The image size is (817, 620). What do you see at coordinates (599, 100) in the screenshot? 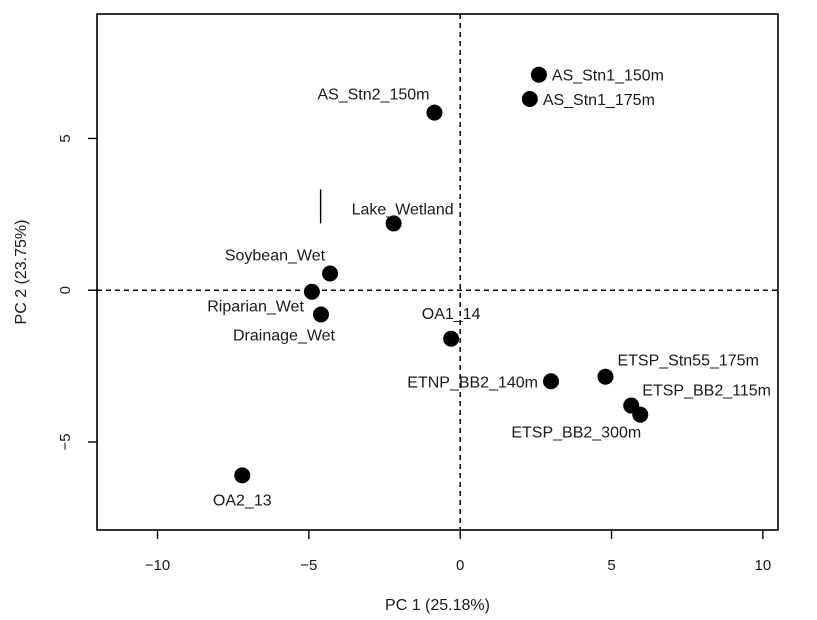
I see `point-label: AS_Stn1_175m` at bounding box center [599, 100].